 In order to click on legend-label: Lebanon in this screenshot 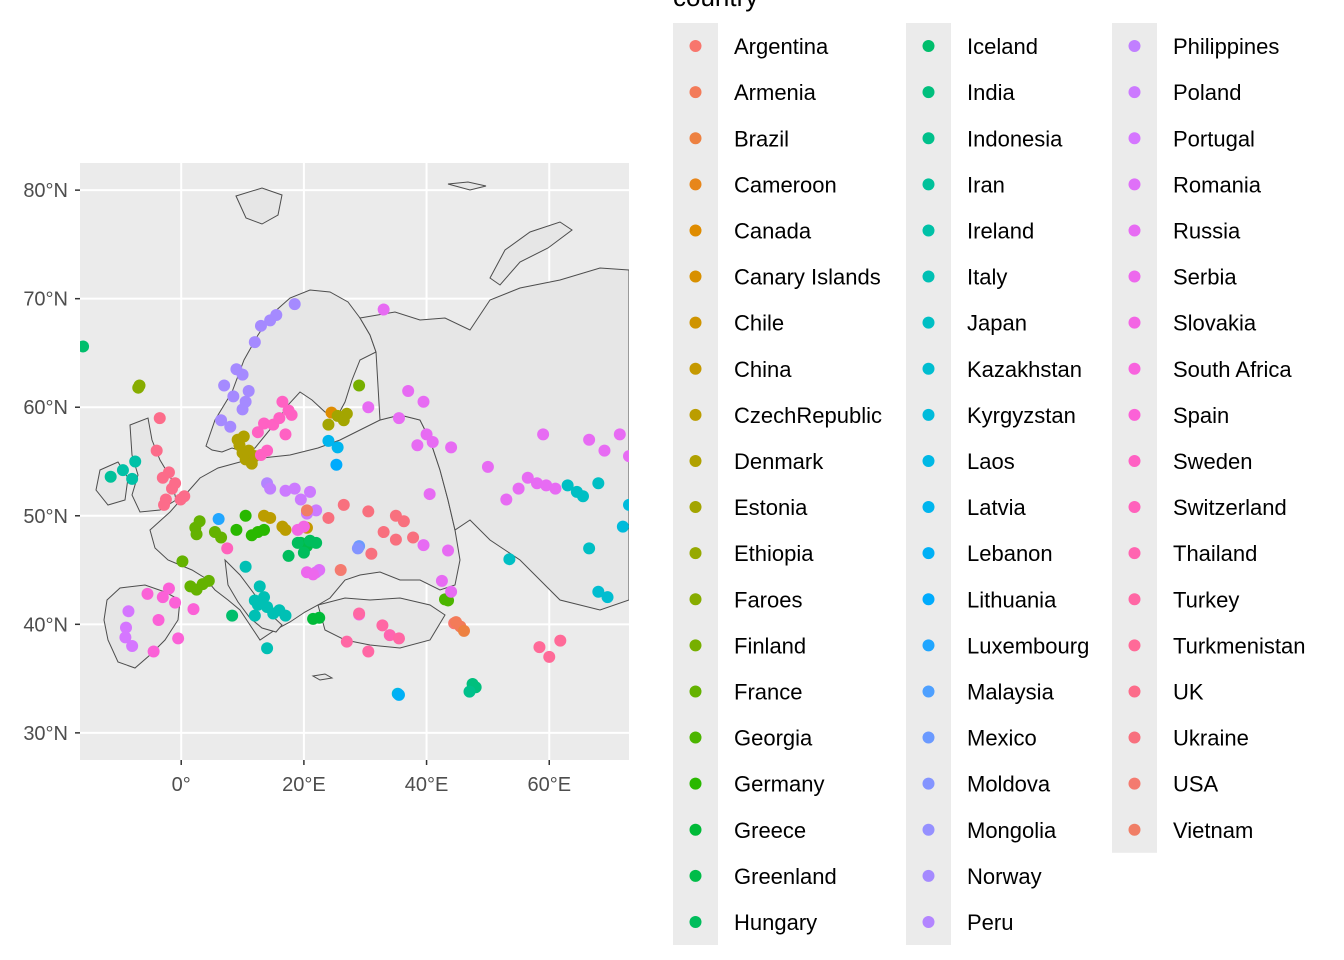, I will do `click(1010, 553)`.